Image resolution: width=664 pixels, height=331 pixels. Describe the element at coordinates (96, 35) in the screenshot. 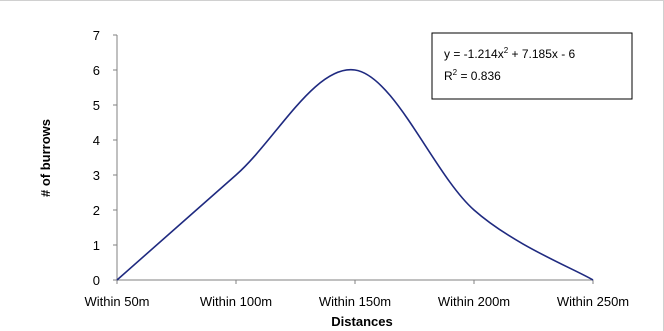

I see `y-tick-label: 7` at that location.